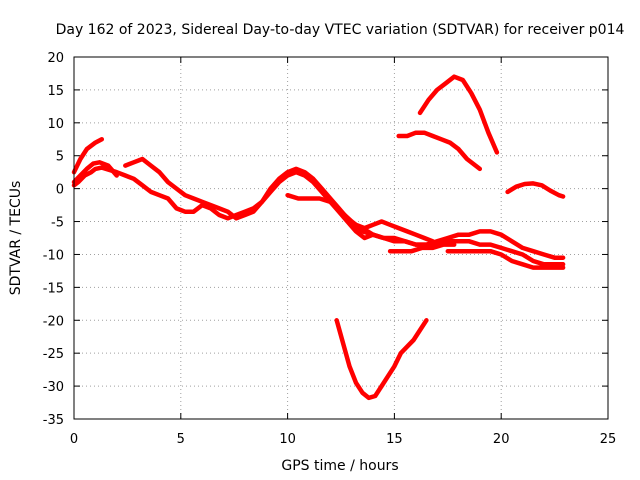 The image size is (640, 480). Describe the element at coordinates (74, 439) in the screenshot. I see `x-tick-label: 0` at that location.